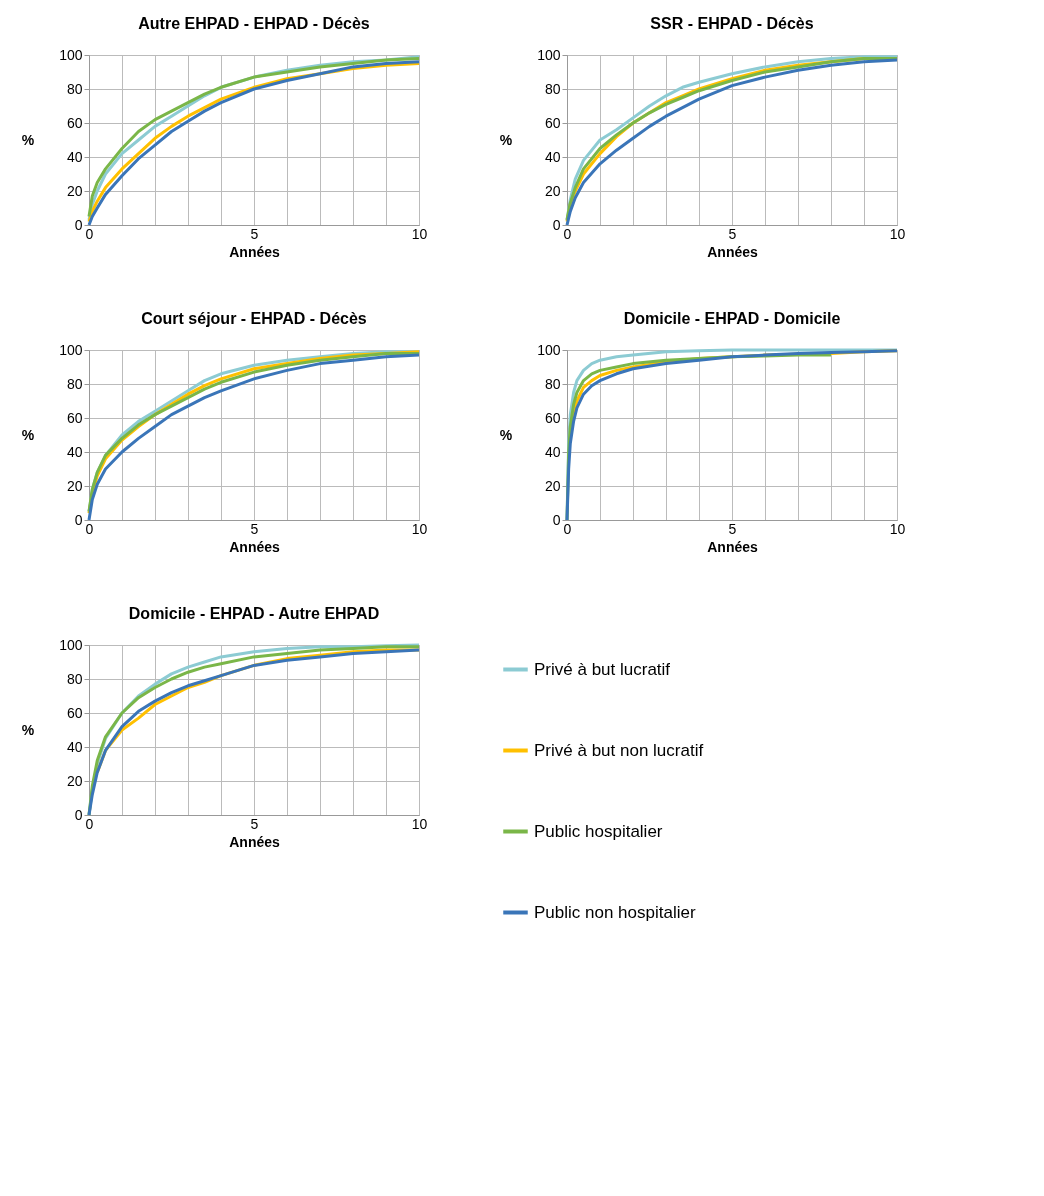 This screenshot has width=1044, height=1196. I want to click on legend-label: Privé à but non lucratif, so click(619, 750).